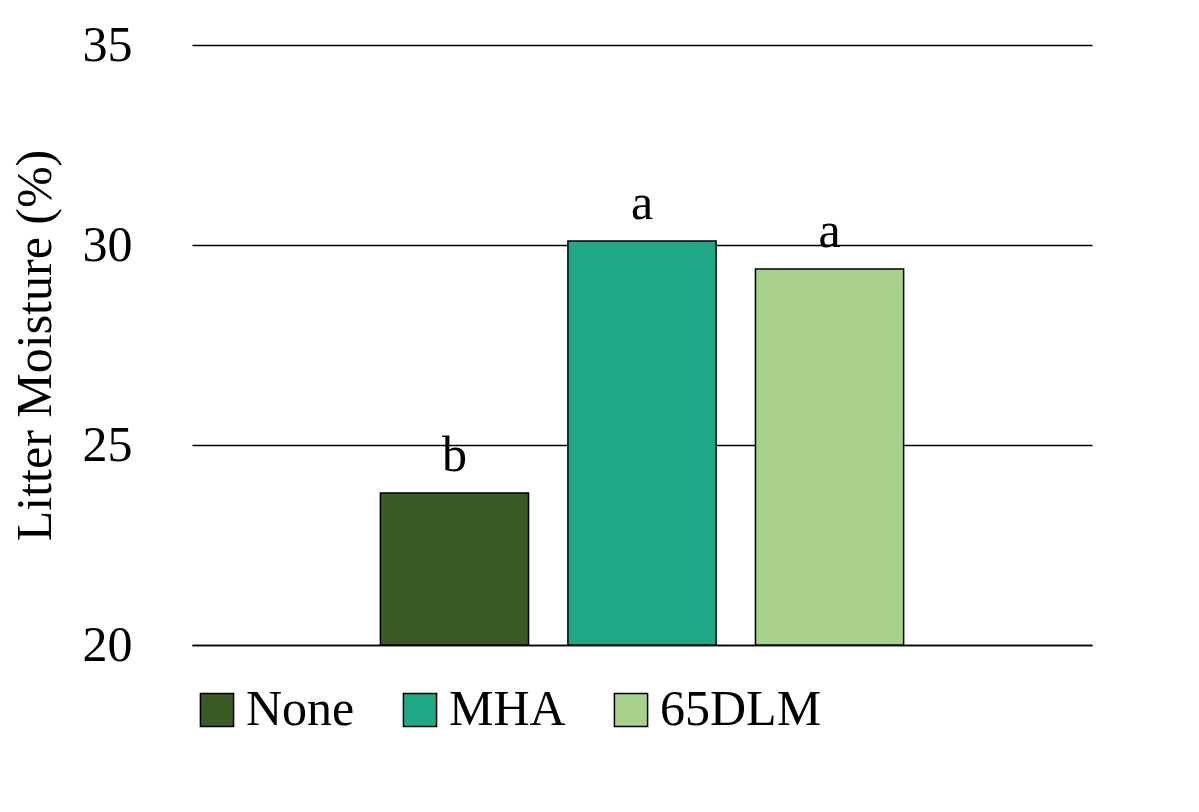  Describe the element at coordinates (107, 43) in the screenshot. I see `y-tick-label: 35` at that location.